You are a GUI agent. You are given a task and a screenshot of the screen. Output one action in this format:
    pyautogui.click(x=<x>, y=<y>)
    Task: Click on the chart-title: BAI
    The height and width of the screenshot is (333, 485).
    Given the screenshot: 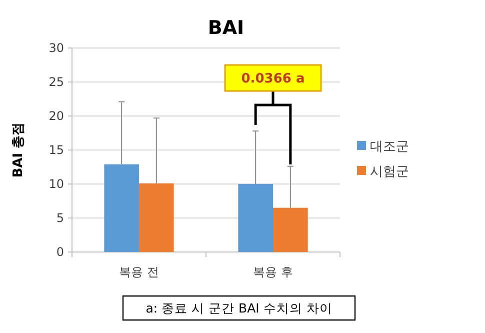 What is the action you would take?
    pyautogui.click(x=226, y=28)
    